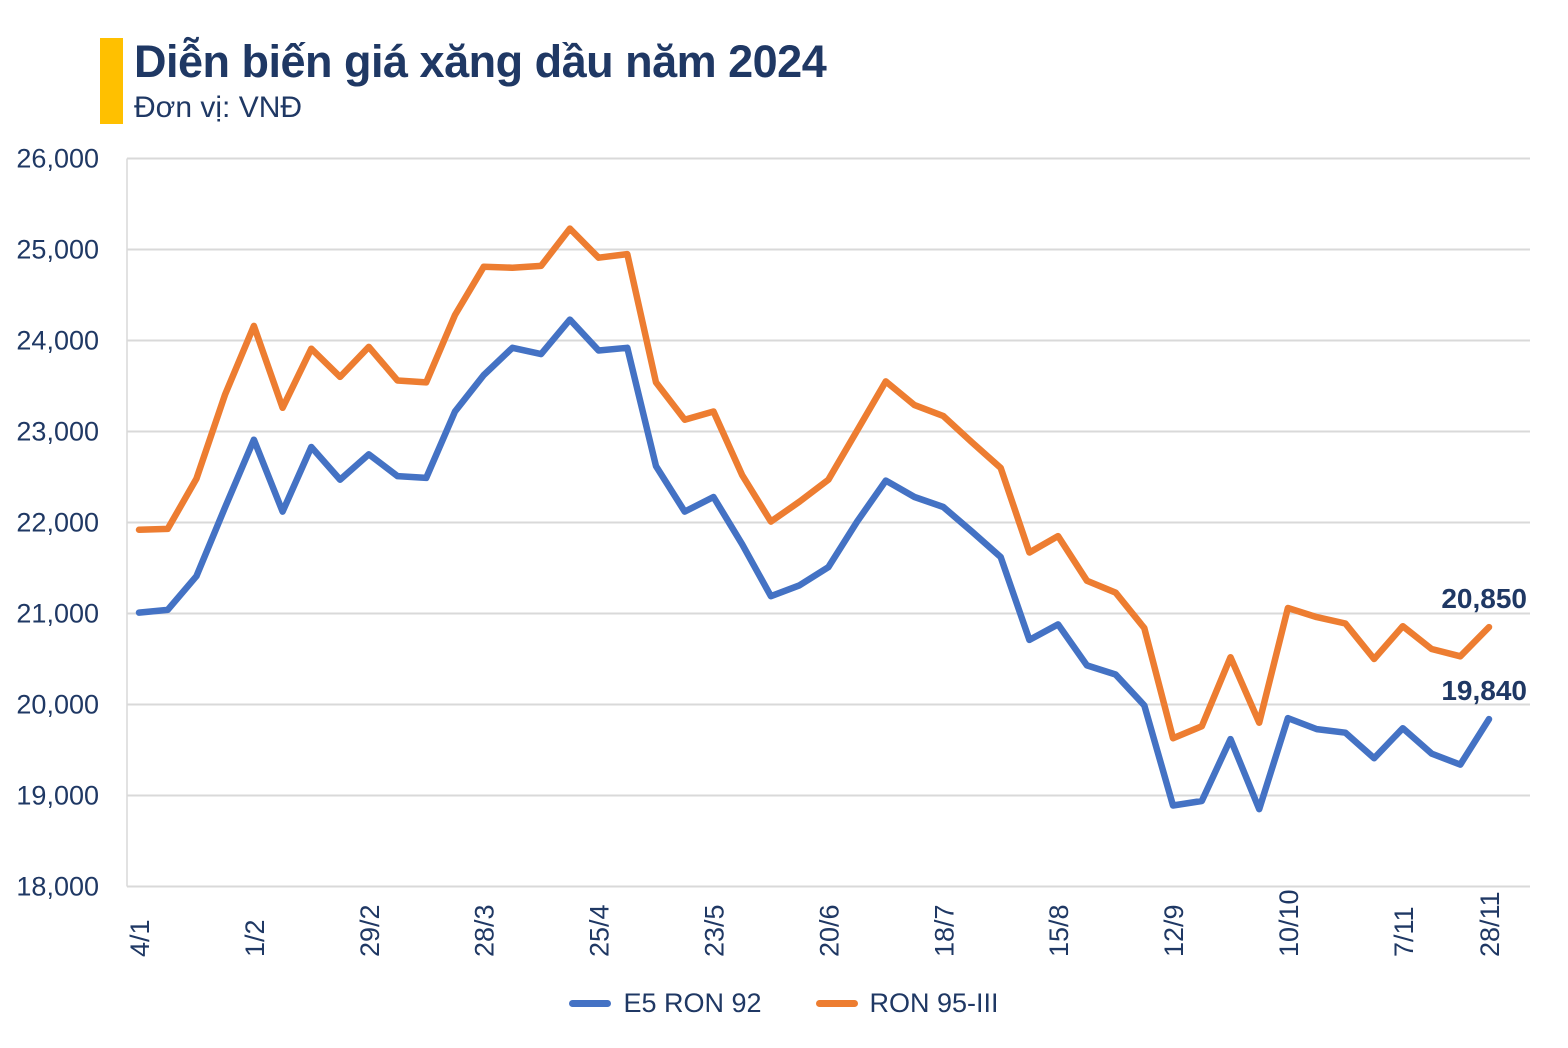 Image resolution: width=1568 pixels, height=1048 pixels. I want to click on y-axis-tick-label: 24,000, so click(57, 341).